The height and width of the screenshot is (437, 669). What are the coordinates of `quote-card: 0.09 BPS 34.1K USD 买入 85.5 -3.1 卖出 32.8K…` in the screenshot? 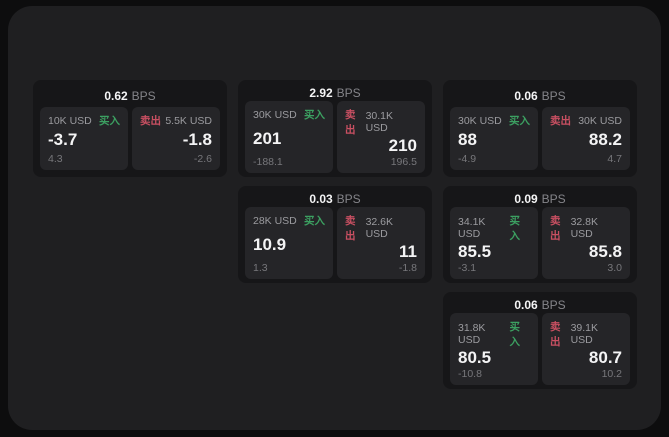 It's located at (540, 234).